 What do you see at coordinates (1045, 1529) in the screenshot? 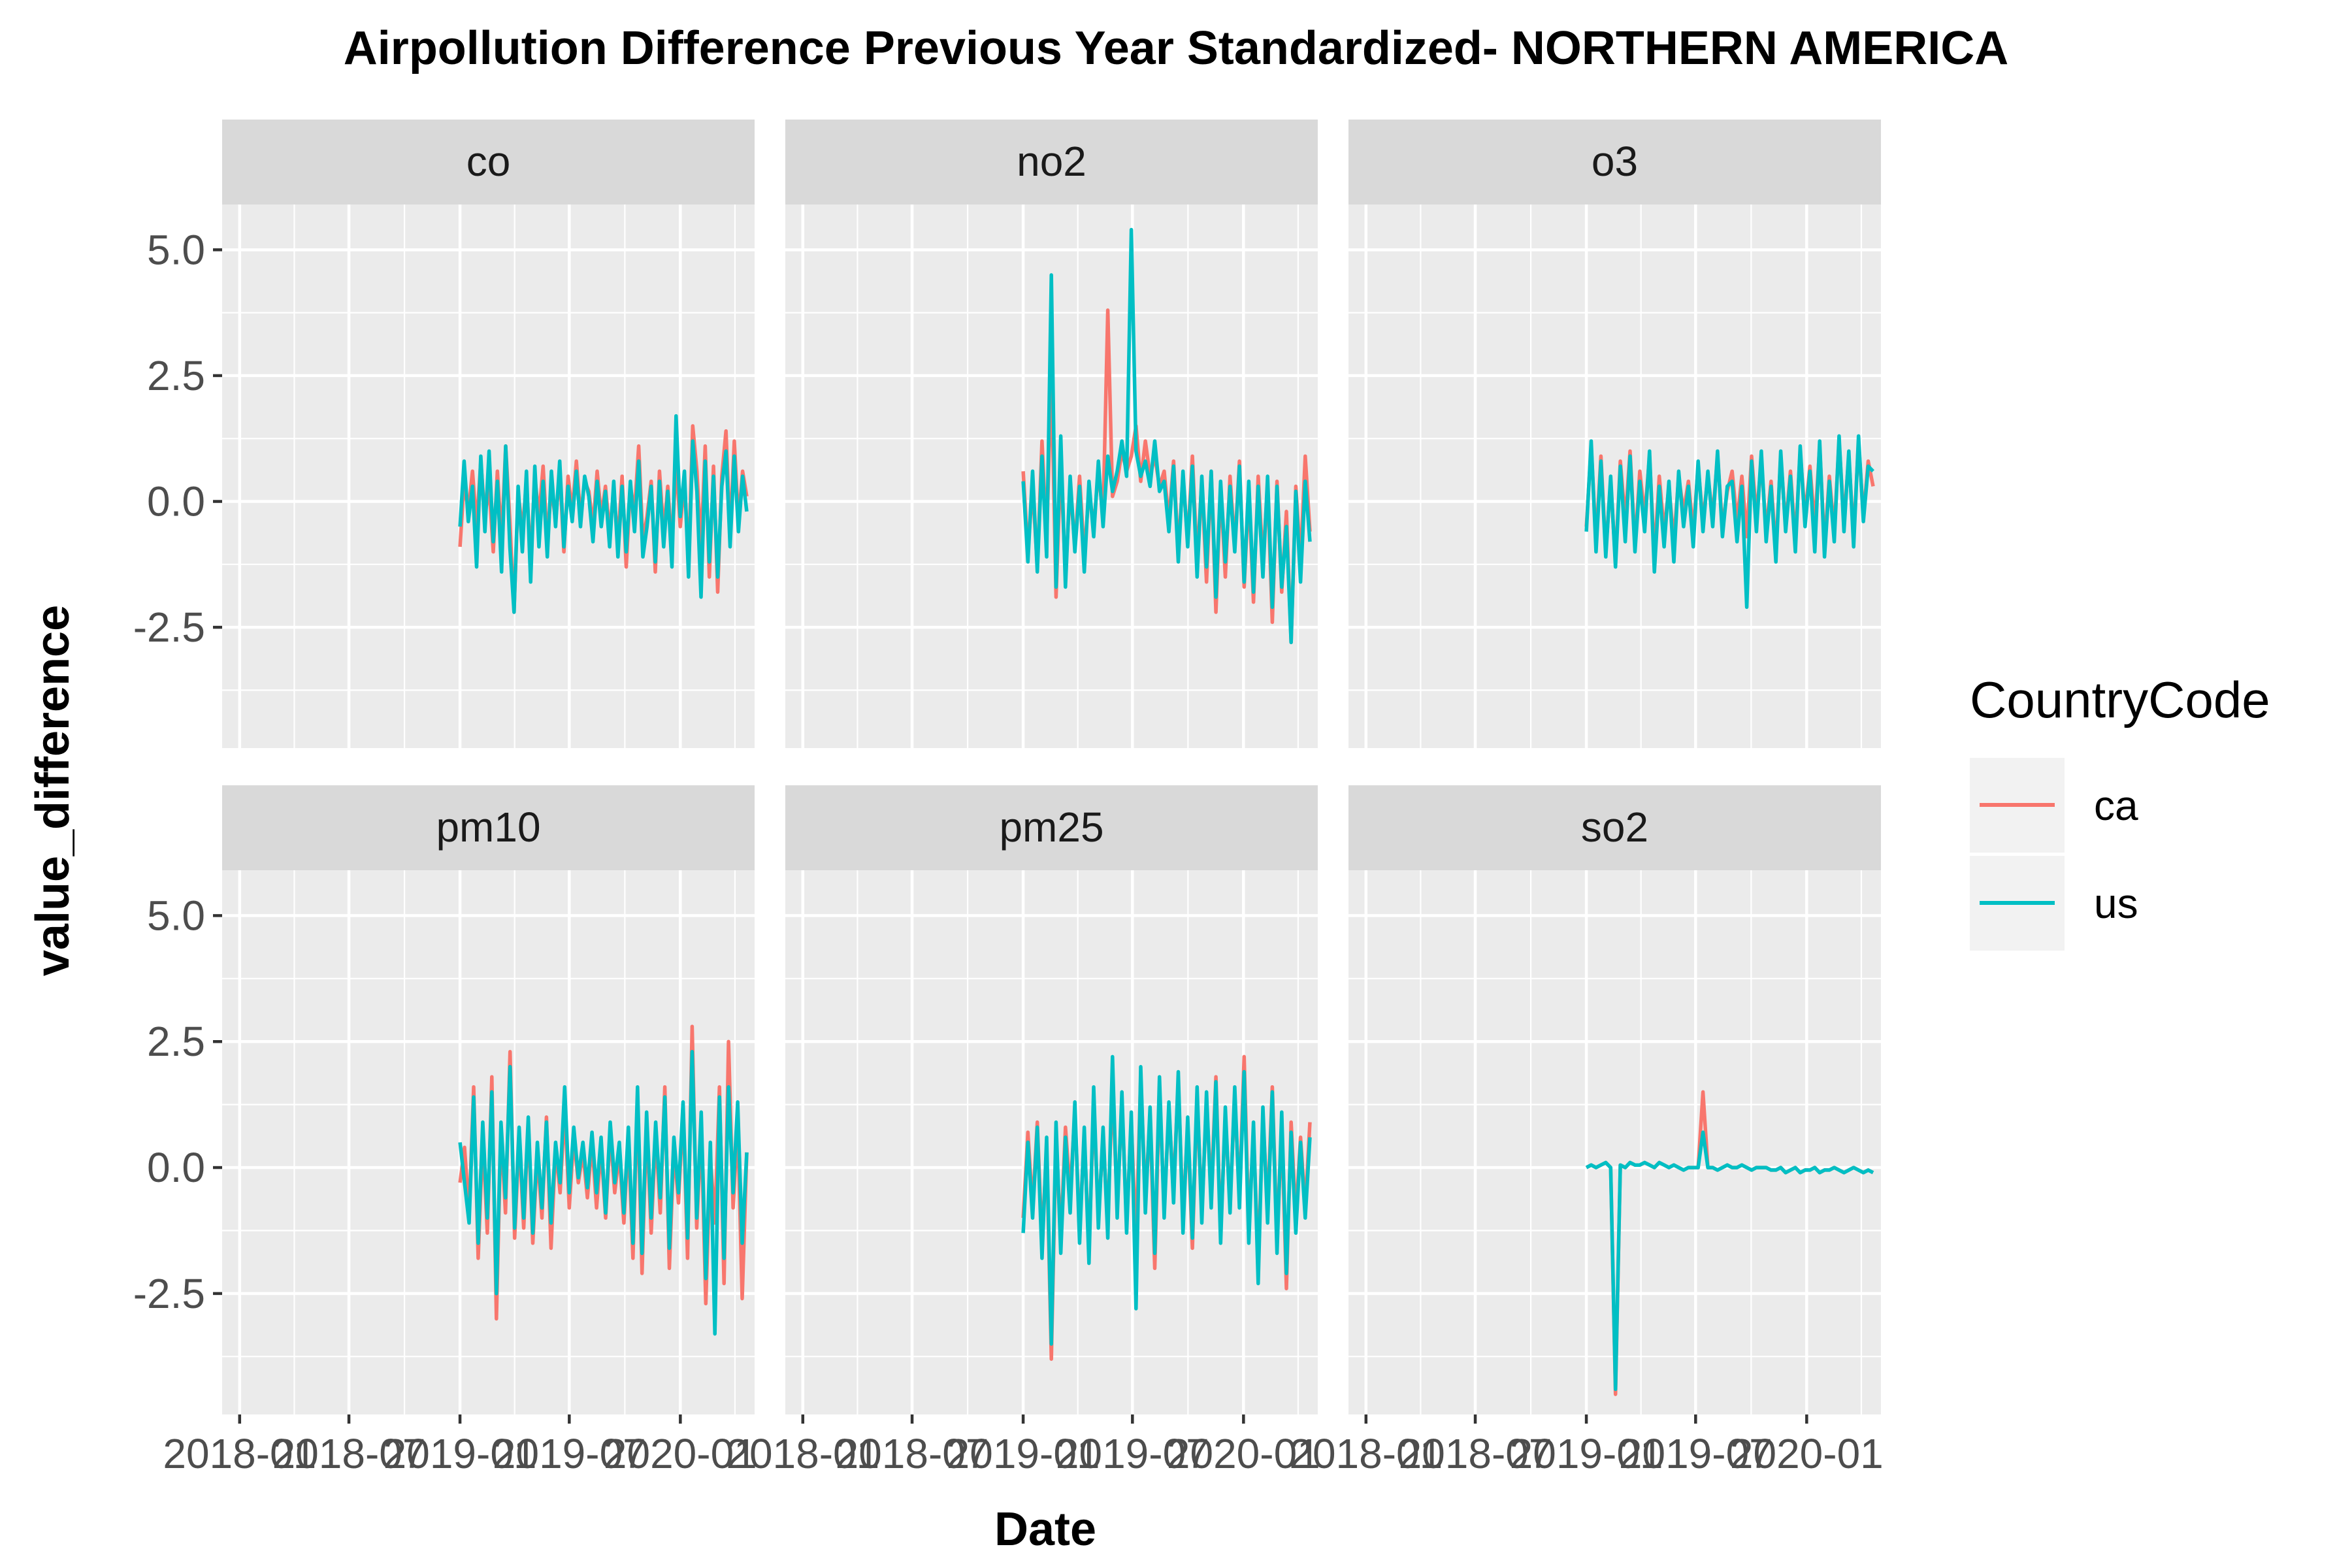
I see `x-axis-title: Date` at bounding box center [1045, 1529].